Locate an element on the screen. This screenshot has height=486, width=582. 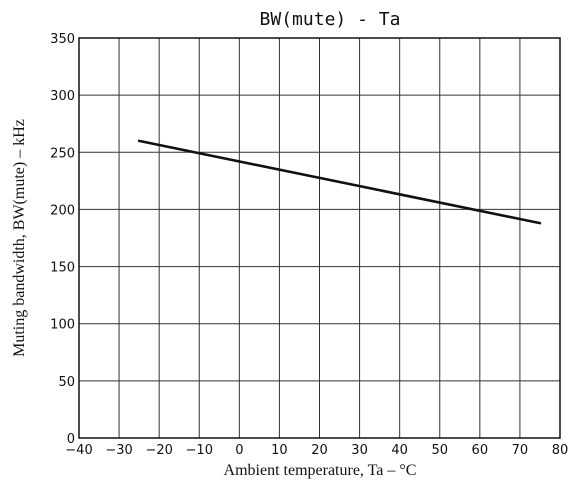
chart-title: BW(mute) - Ta is located at coordinates (330, 19).